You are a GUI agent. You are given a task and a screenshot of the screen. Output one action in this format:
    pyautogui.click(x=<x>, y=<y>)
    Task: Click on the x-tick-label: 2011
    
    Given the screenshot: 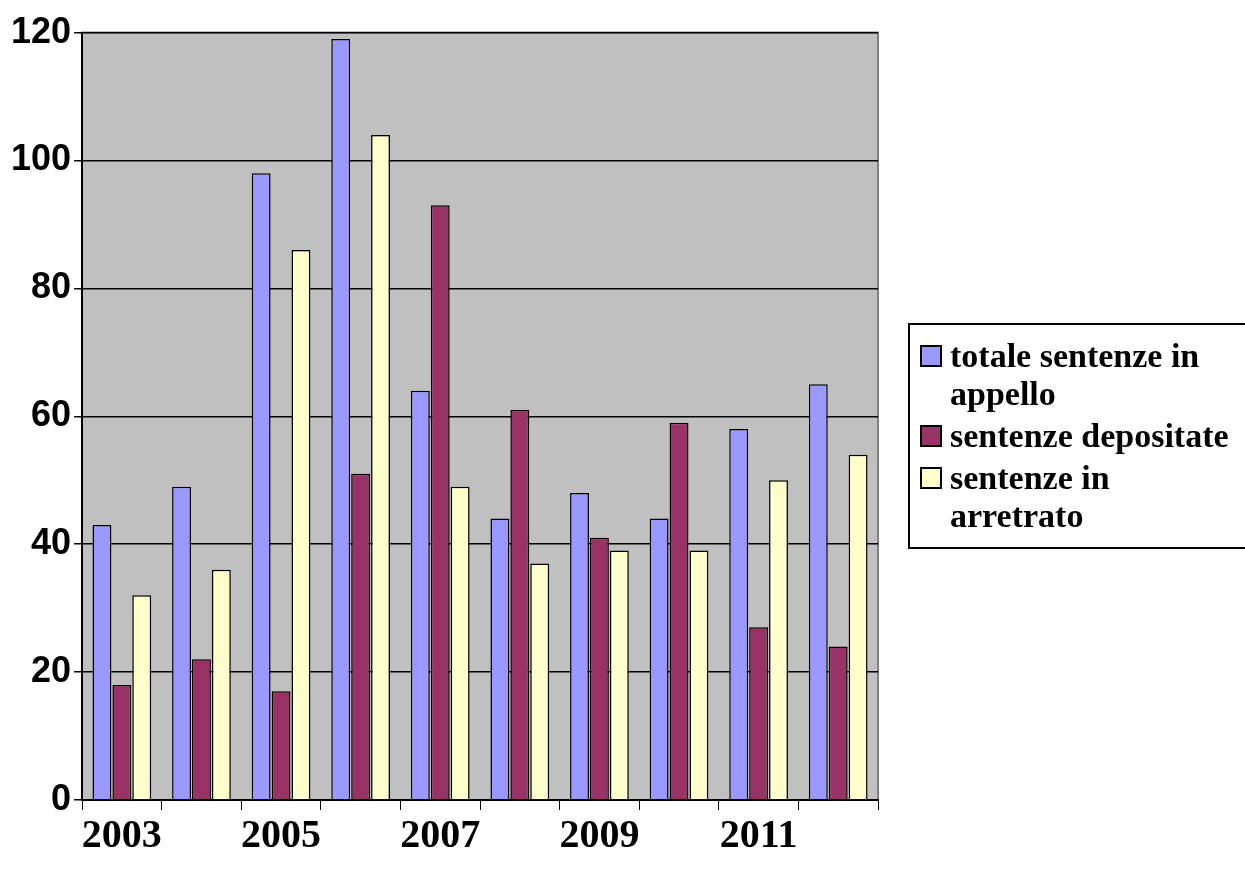 What is the action you would take?
    pyautogui.click(x=758, y=834)
    